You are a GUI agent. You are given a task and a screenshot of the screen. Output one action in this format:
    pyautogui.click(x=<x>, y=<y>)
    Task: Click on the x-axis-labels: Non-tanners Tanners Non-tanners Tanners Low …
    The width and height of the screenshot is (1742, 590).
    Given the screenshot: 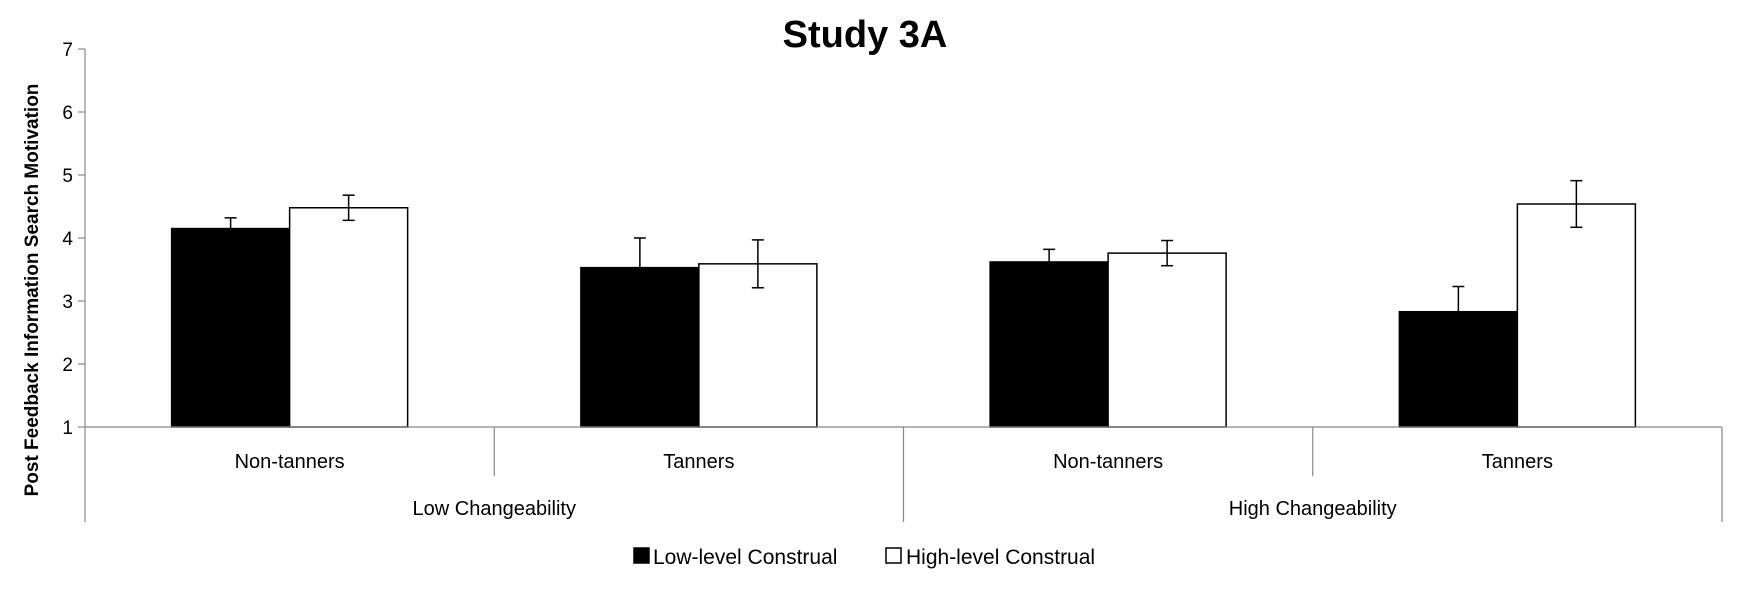 What is the action you would take?
    pyautogui.click(x=894, y=485)
    